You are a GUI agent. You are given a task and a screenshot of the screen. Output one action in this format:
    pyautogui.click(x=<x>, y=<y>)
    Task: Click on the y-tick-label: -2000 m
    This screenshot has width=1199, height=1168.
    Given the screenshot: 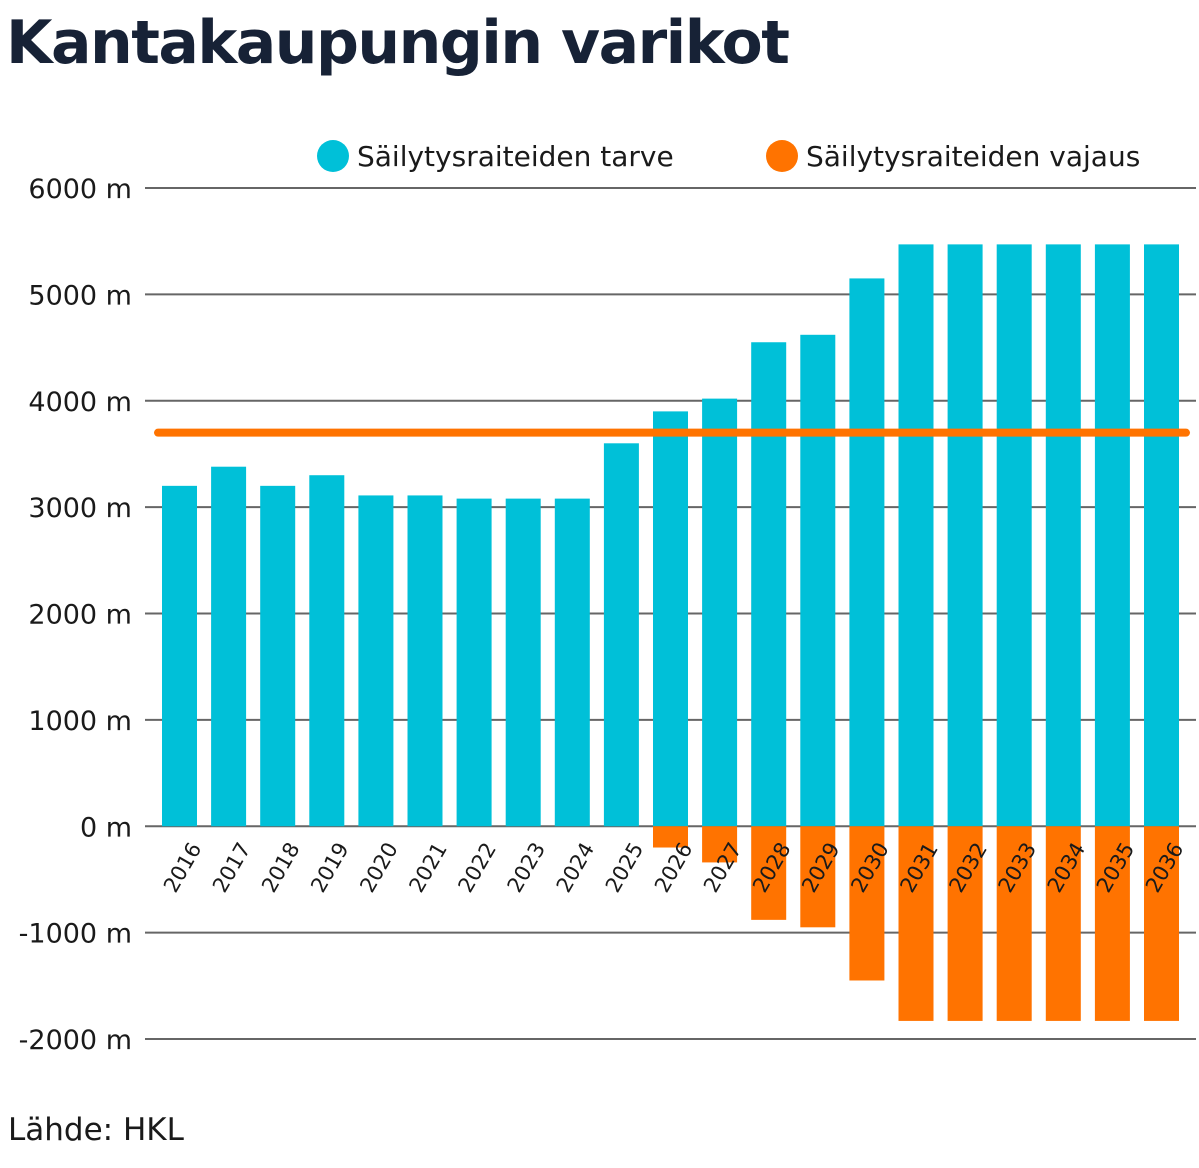 What is the action you would take?
    pyautogui.click(x=75, y=1040)
    